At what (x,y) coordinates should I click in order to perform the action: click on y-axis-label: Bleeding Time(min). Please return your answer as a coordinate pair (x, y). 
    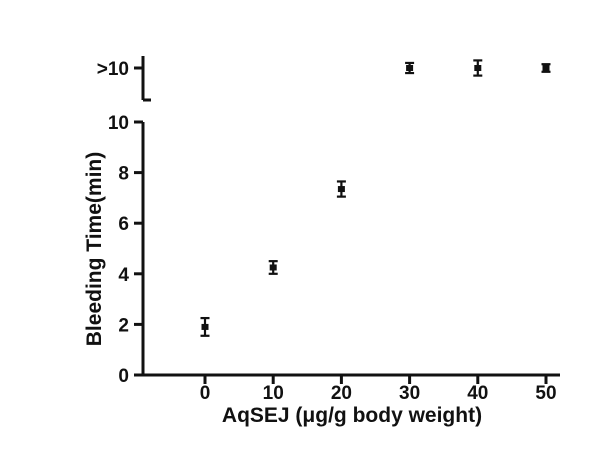
    Looking at the image, I should click on (94, 249).